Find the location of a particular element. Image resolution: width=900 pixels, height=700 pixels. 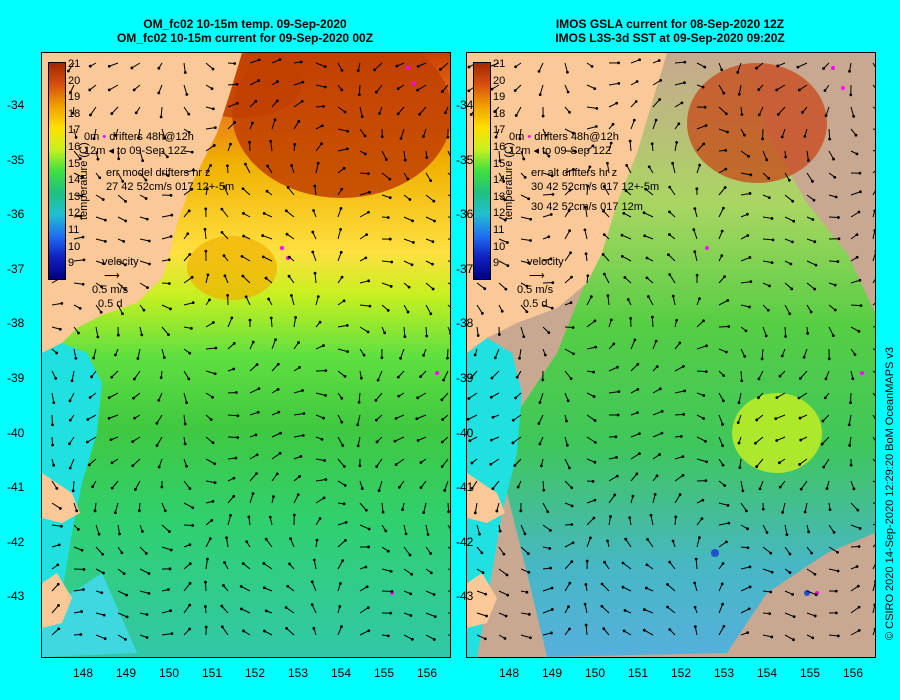

colorbar-tick: 19 is located at coordinates (499, 97).